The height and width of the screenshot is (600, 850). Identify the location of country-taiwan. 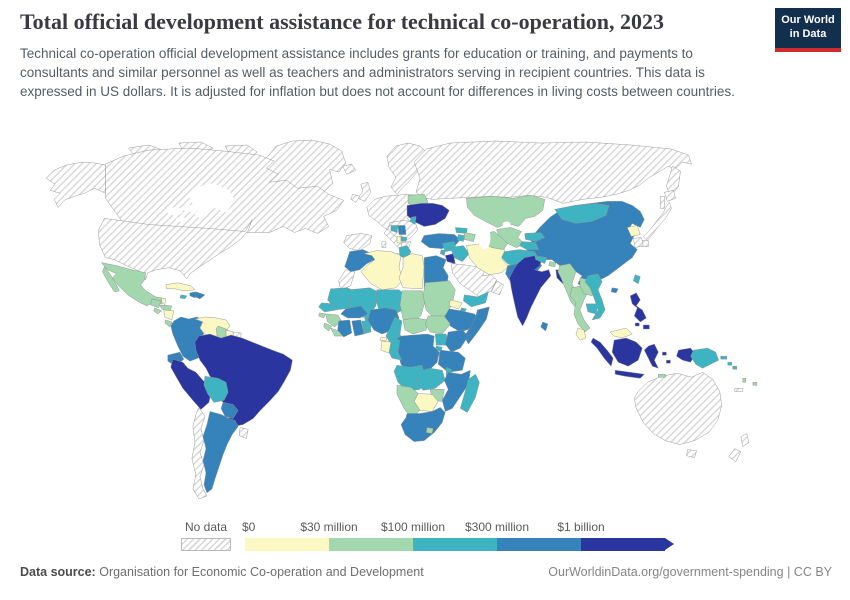
(637, 279).